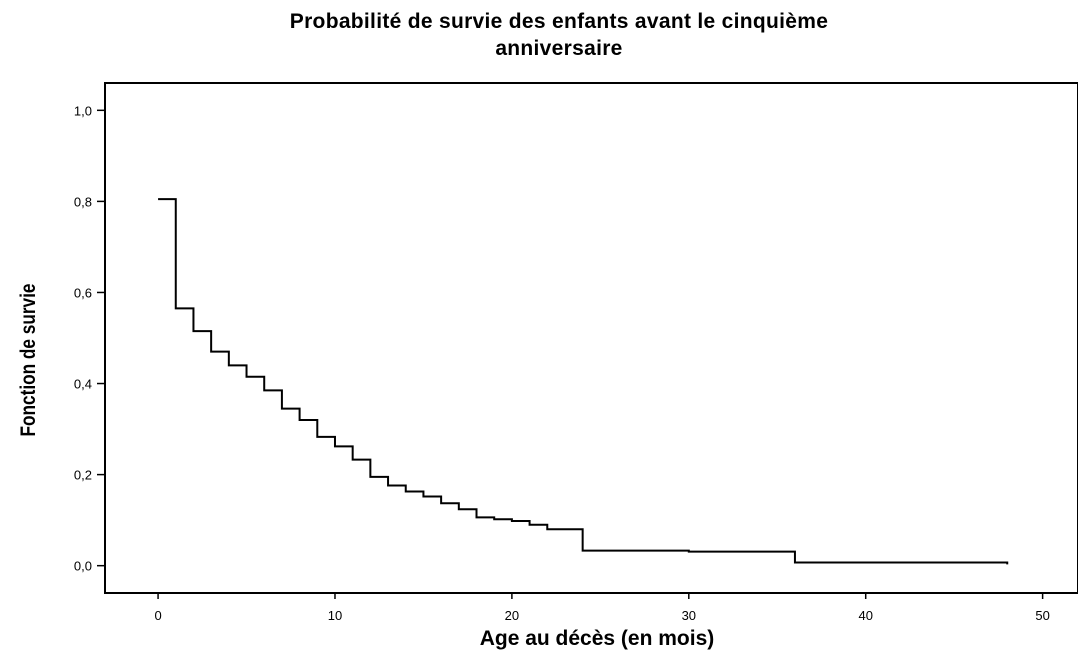  What do you see at coordinates (559, 48) in the screenshot?
I see `chart-title-line-2: anniversaire` at bounding box center [559, 48].